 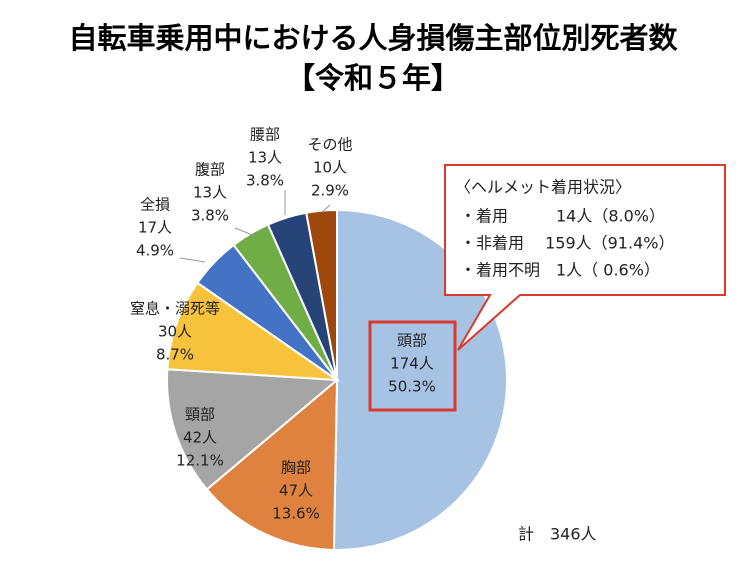 I want to click on data-label-percent: 2.9%, so click(x=330, y=191).